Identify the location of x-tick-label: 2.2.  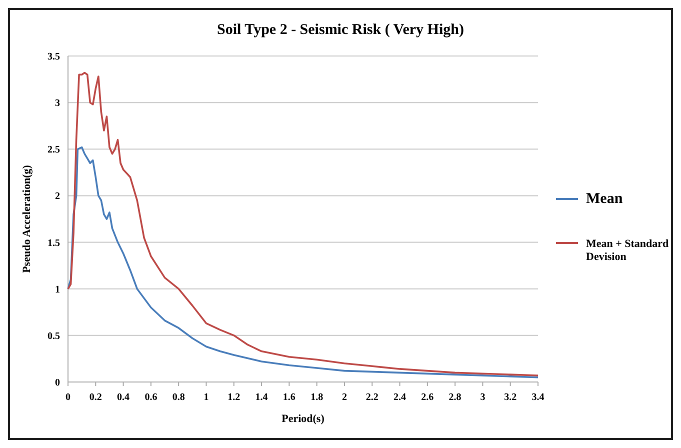
(372, 397).